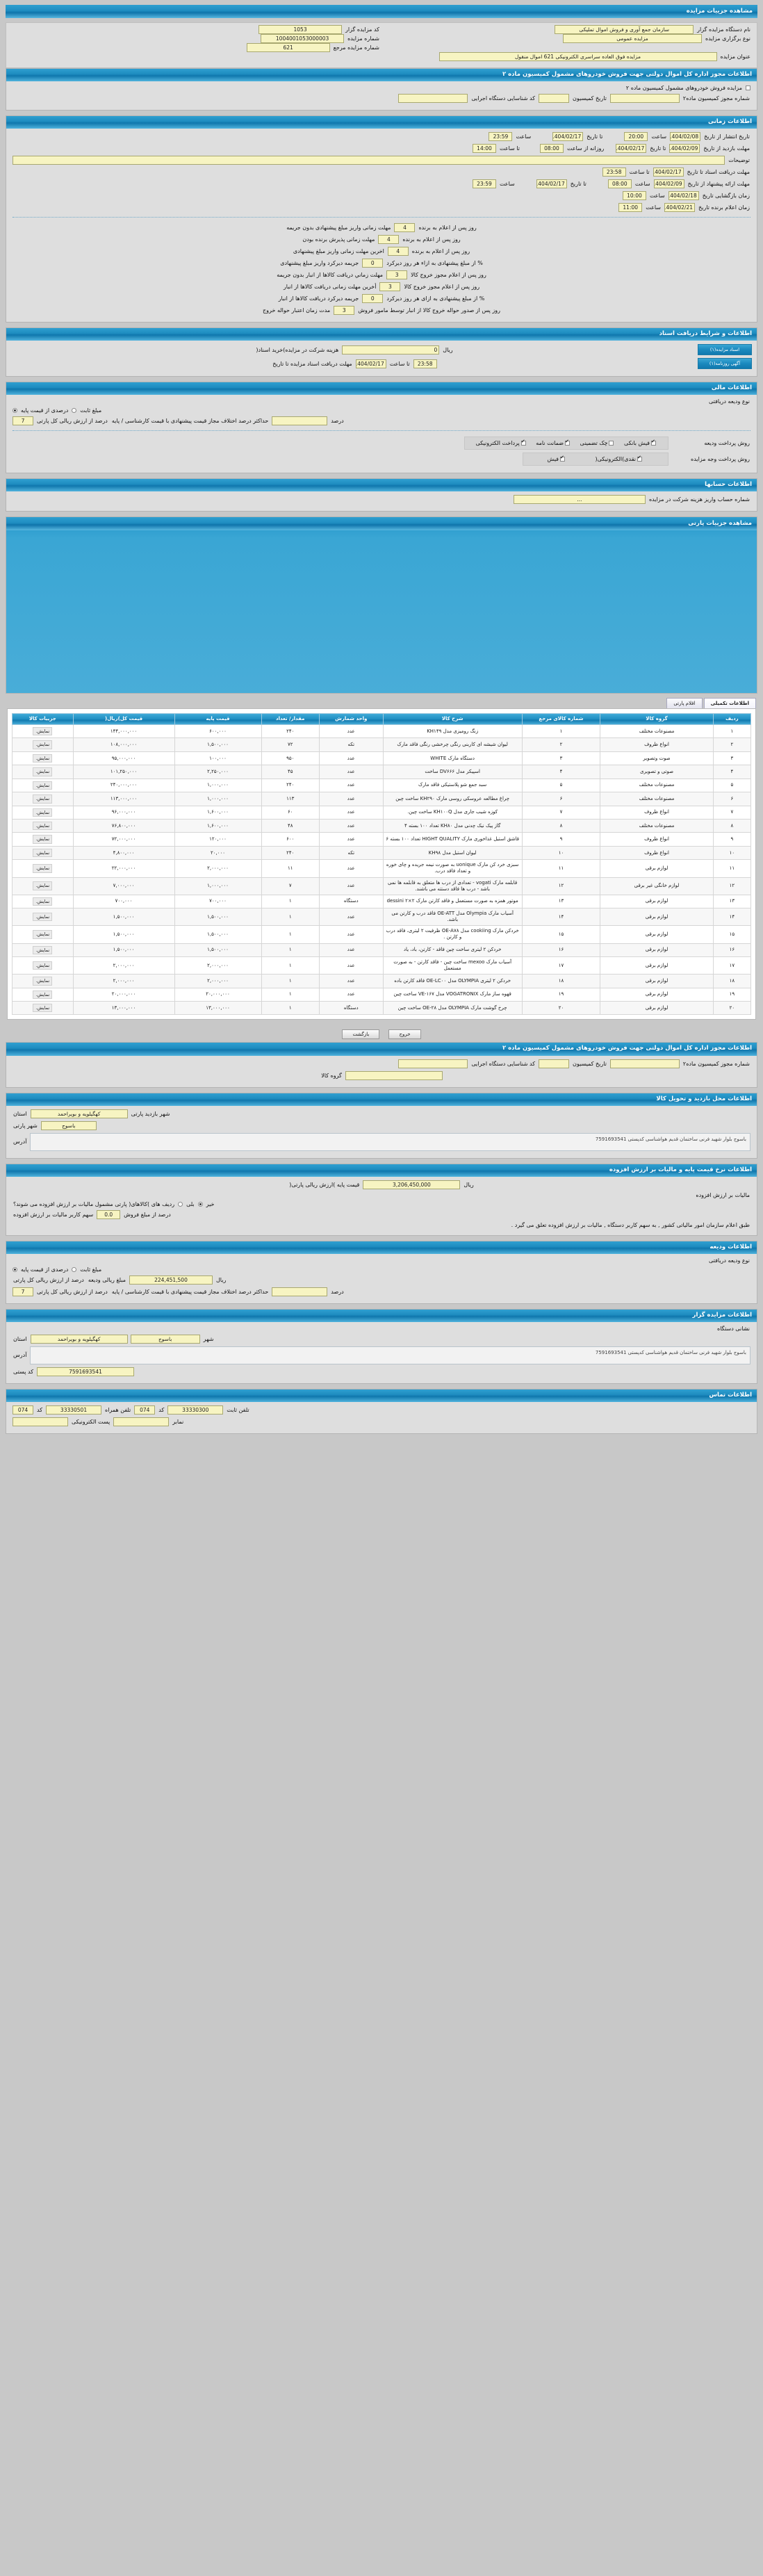 Image resolution: width=763 pixels, height=2576 pixels. Describe the element at coordinates (551, 149) in the screenshot. I see `visit-daily-from-time: 08:00` at that location.